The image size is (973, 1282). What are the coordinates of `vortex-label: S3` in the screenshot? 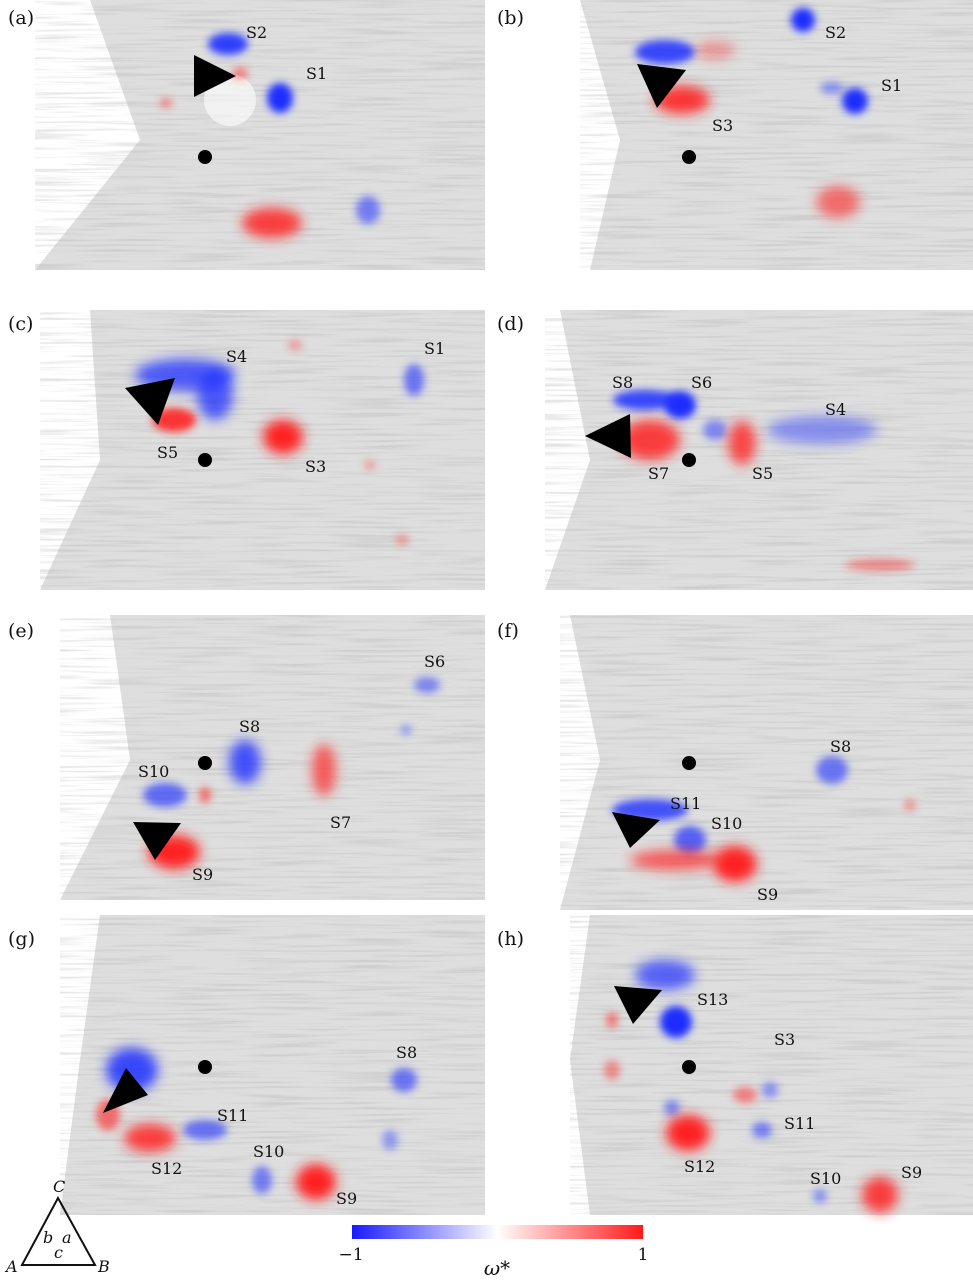 It's located at (784, 1039).